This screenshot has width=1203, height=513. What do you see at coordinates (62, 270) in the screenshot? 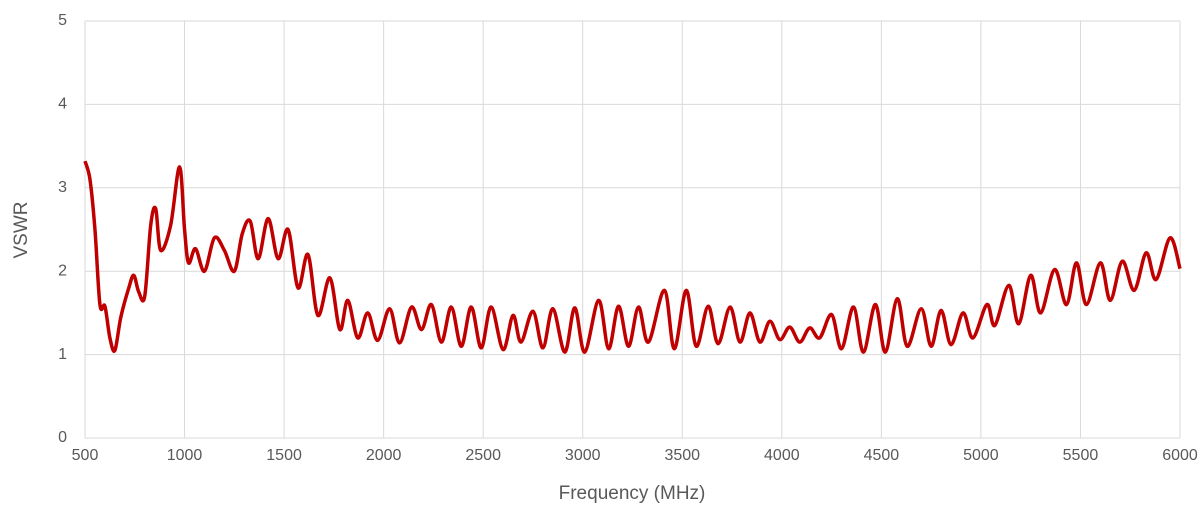
I see `y-tick-label: 2` at bounding box center [62, 270].